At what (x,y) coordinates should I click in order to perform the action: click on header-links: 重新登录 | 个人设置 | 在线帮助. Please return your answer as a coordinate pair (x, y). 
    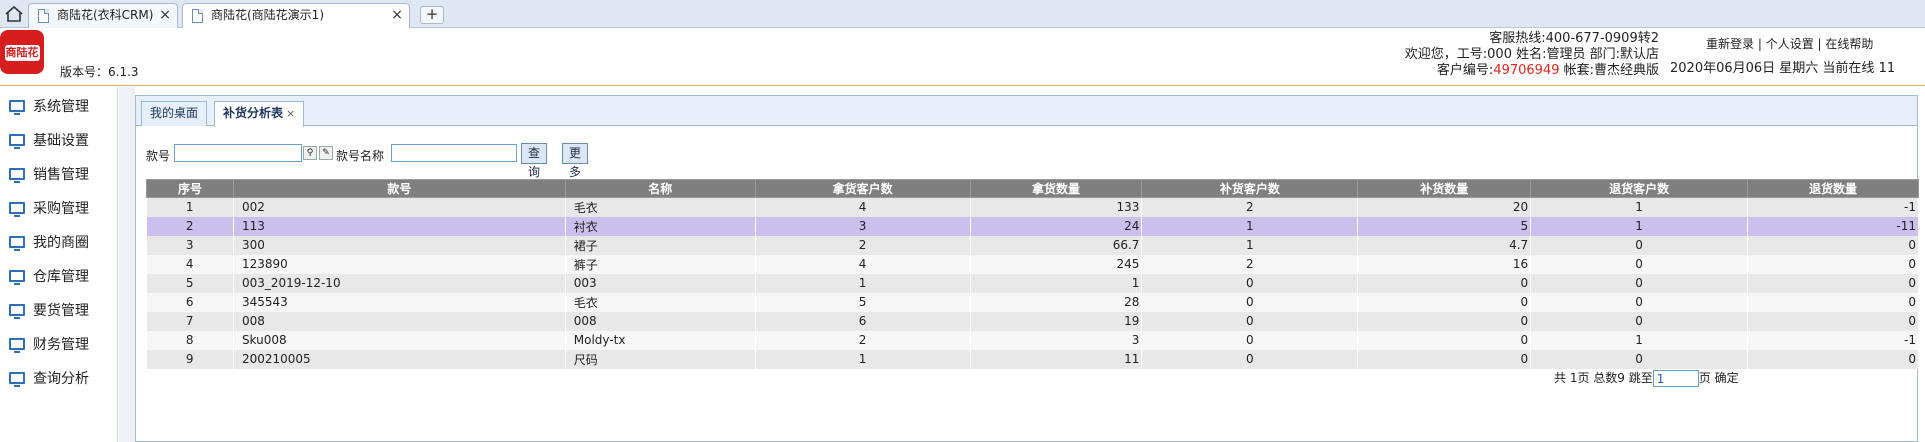
    Looking at the image, I should click on (1790, 44).